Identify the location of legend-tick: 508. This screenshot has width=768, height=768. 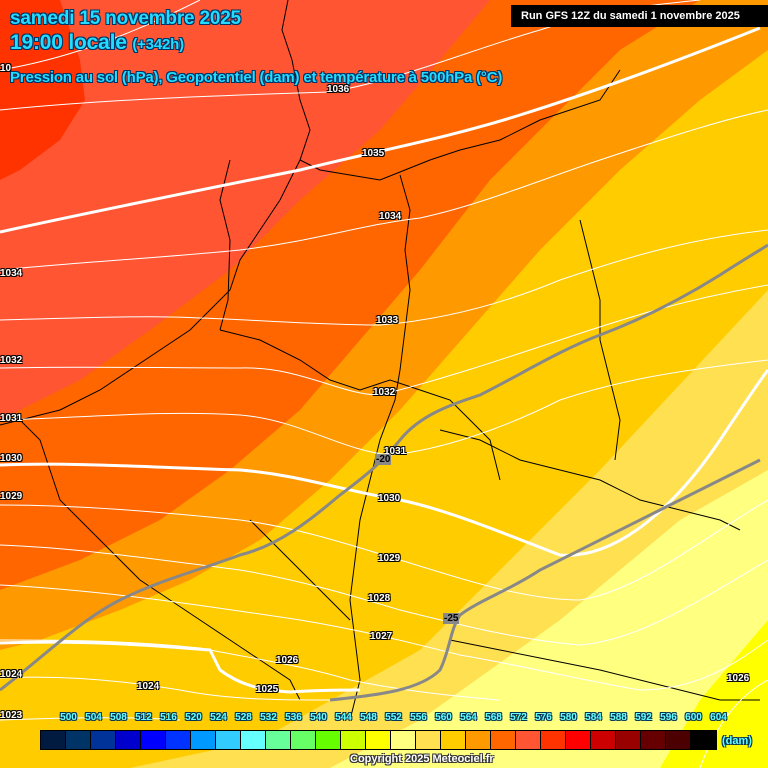
(118, 717).